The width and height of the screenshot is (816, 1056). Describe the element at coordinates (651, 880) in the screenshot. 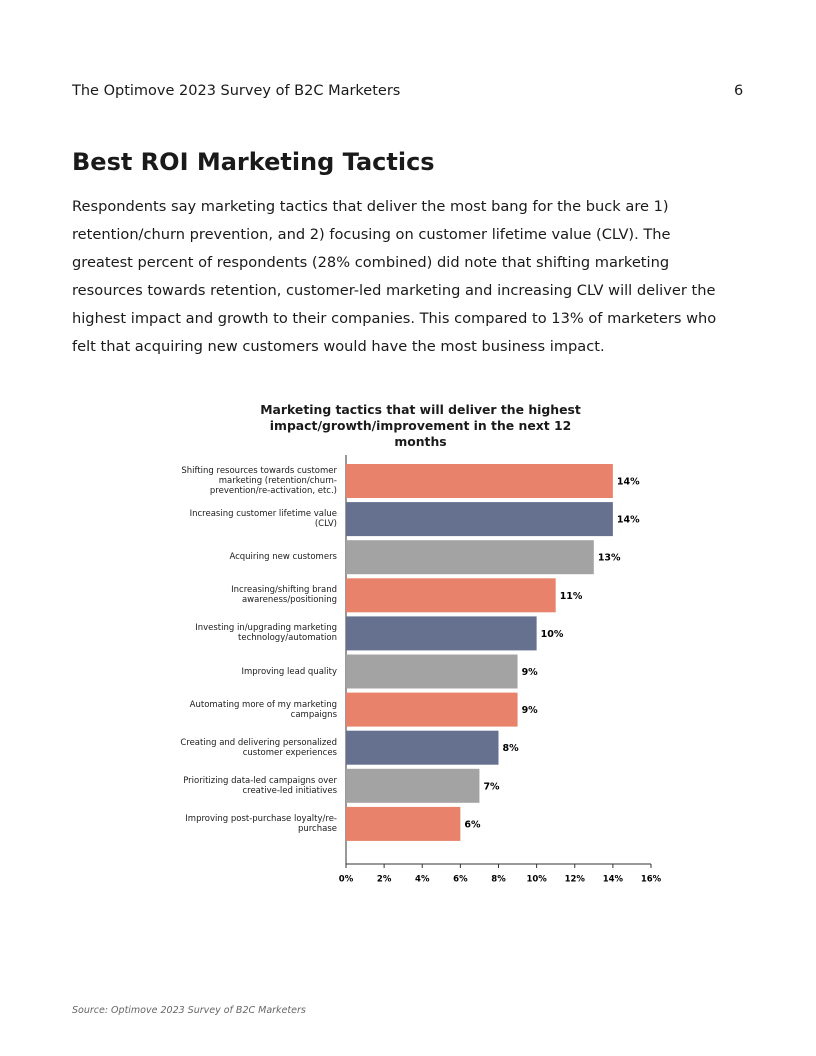

I see `x-tick-label: 16%` at that location.